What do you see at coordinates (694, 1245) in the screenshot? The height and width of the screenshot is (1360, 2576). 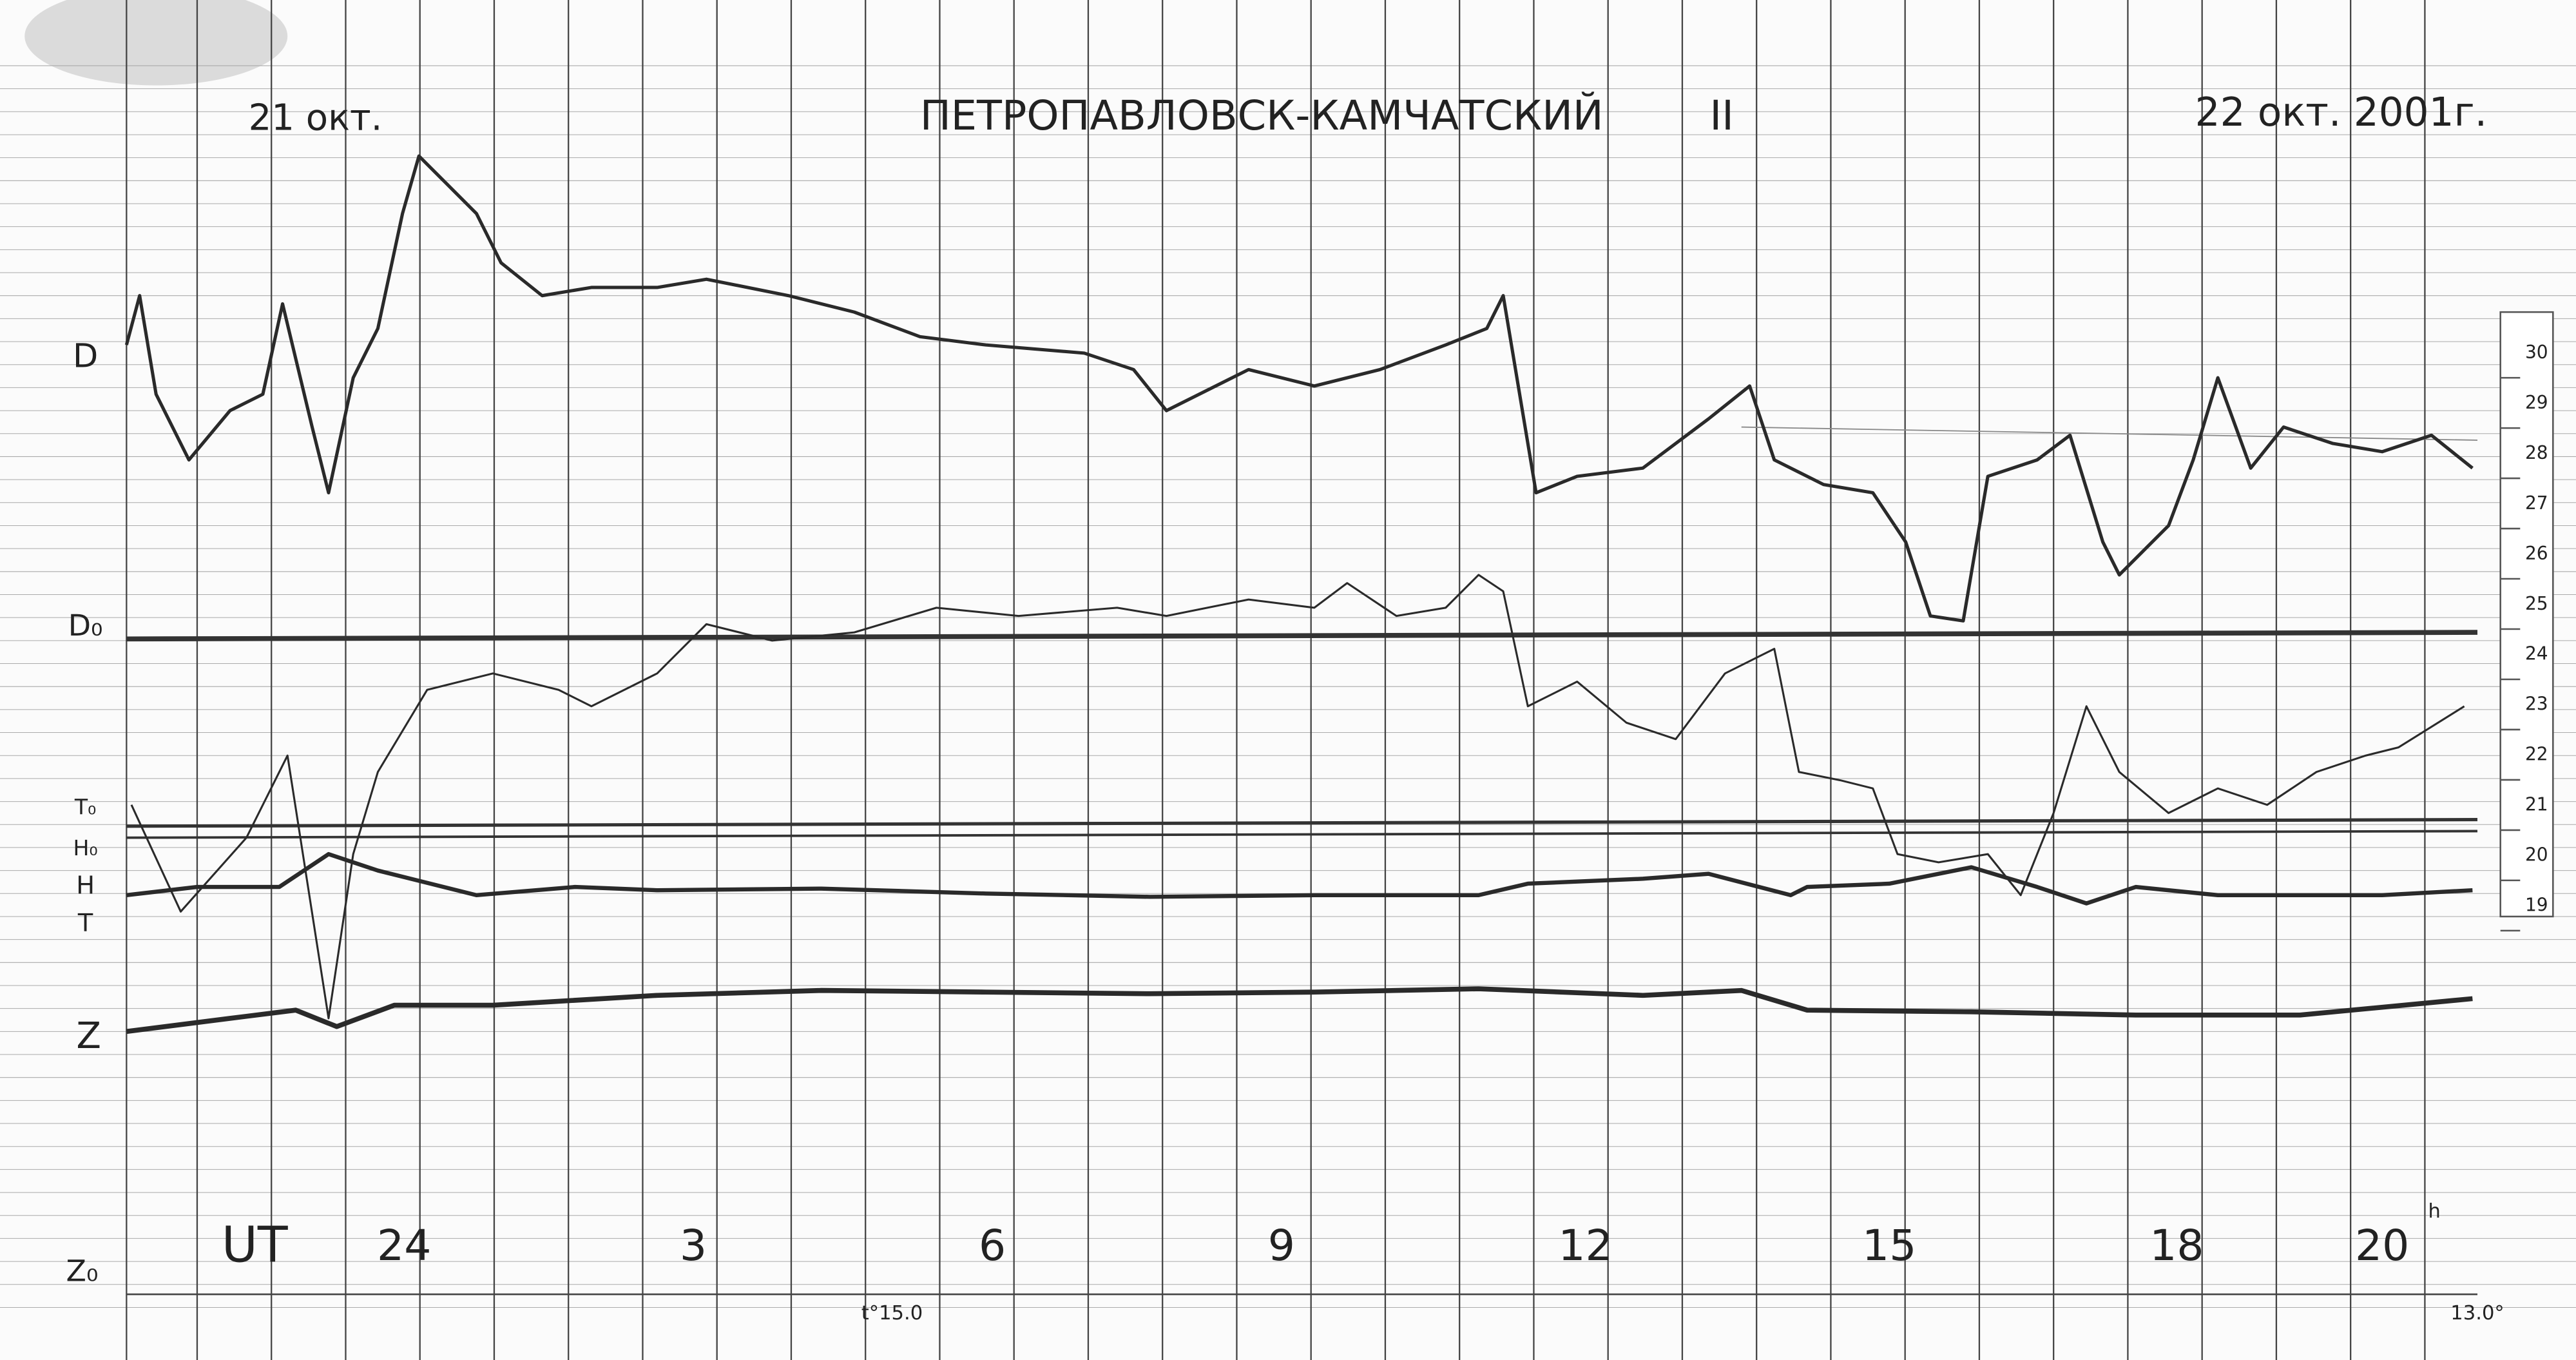 I see `hour-label: 3` at bounding box center [694, 1245].